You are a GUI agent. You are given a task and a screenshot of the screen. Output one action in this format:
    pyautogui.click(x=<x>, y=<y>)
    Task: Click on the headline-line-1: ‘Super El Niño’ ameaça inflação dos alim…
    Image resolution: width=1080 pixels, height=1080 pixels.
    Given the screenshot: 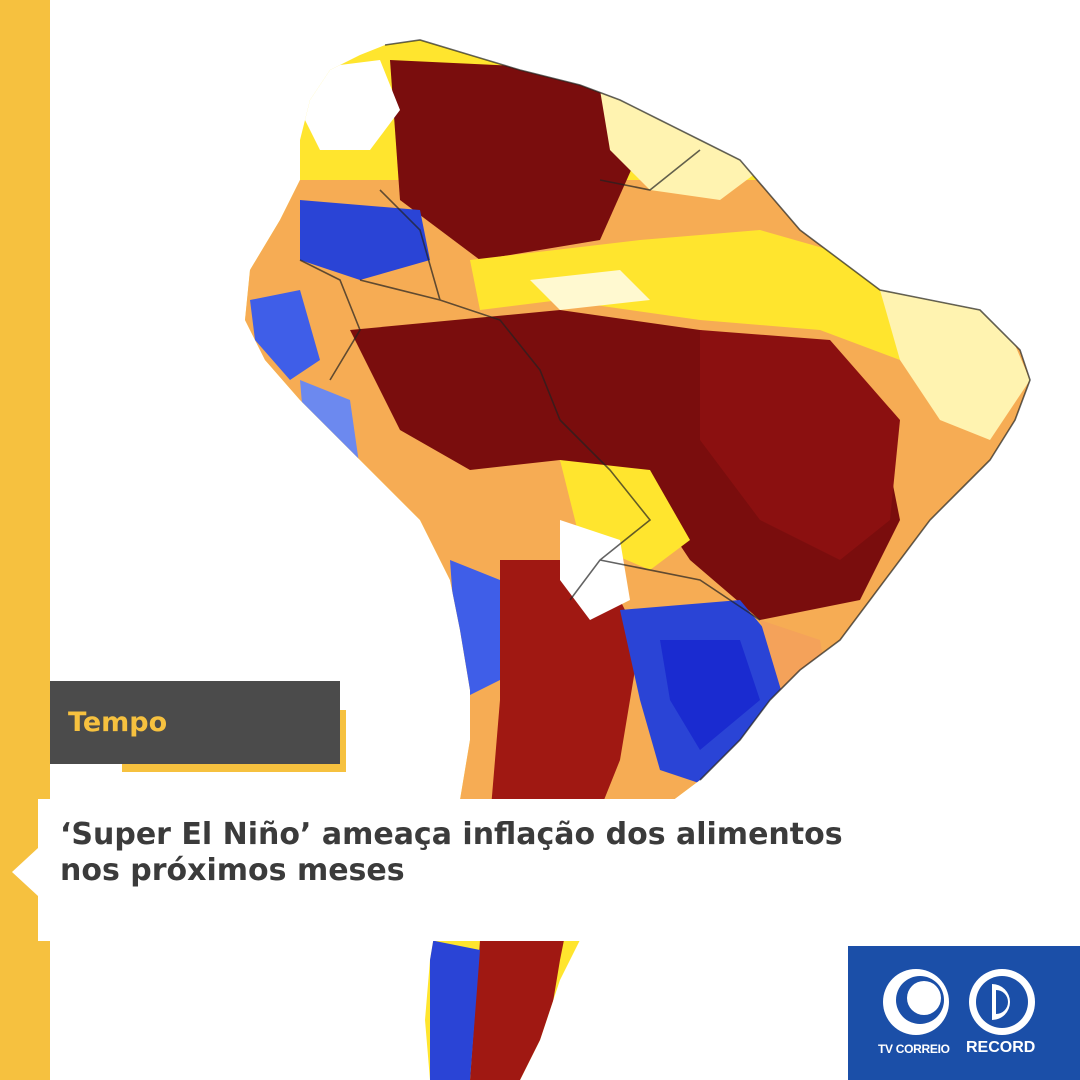 What is the action you would take?
    pyautogui.click(x=451, y=834)
    